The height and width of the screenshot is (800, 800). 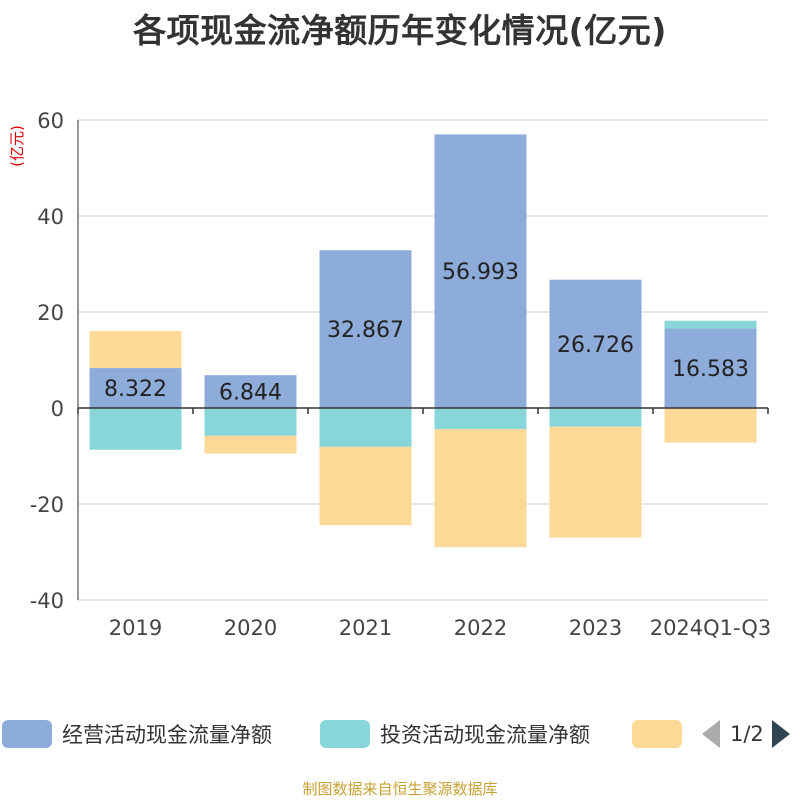 What do you see at coordinates (27, 734) in the screenshot?
I see `legend-swatch-operating` at bounding box center [27, 734].